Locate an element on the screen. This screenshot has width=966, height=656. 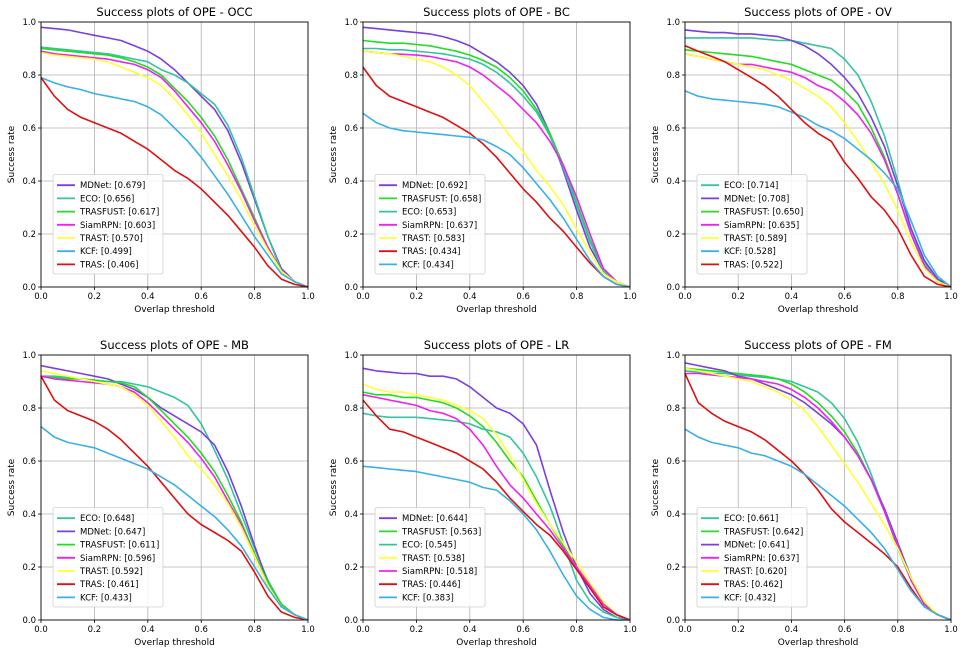
legend-entry-eco: ECO: [0.653] is located at coordinates (429, 213).